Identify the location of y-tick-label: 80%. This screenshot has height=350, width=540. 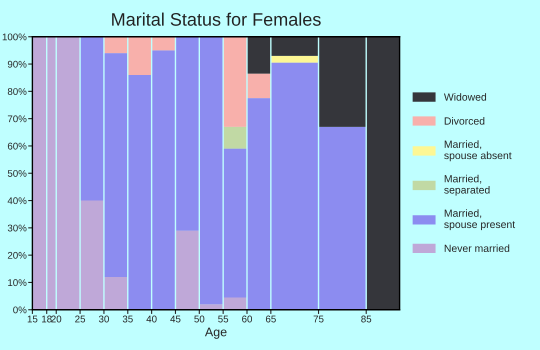
(17, 91).